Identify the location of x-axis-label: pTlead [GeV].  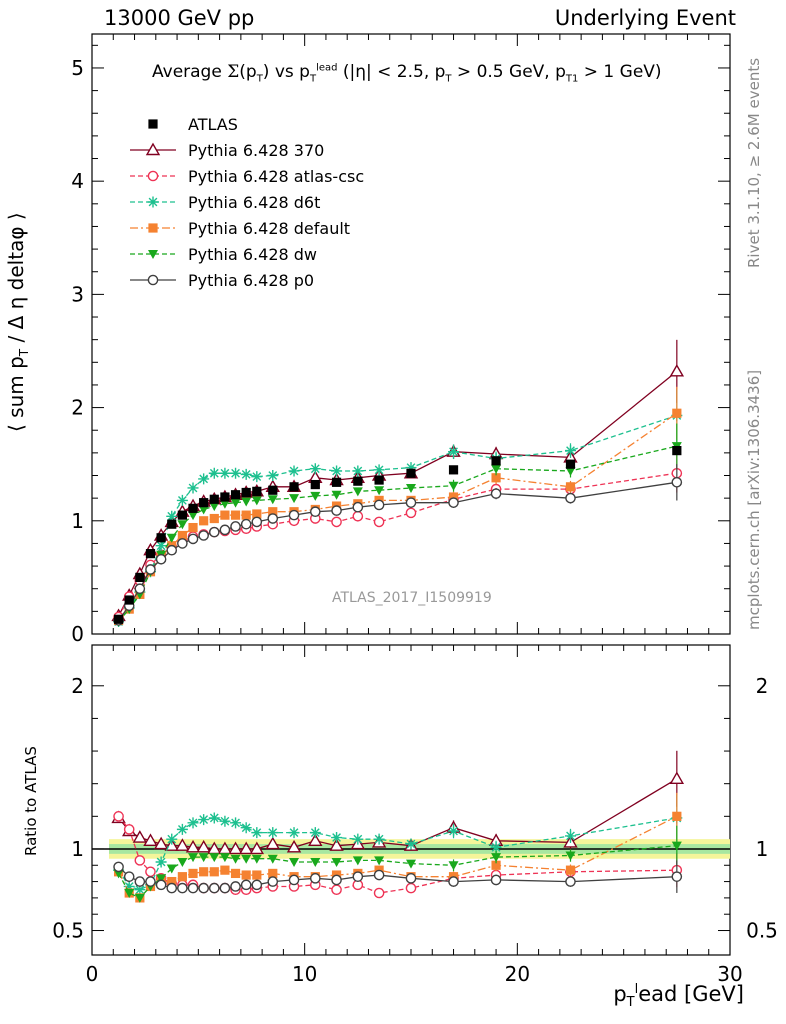
(678, 996).